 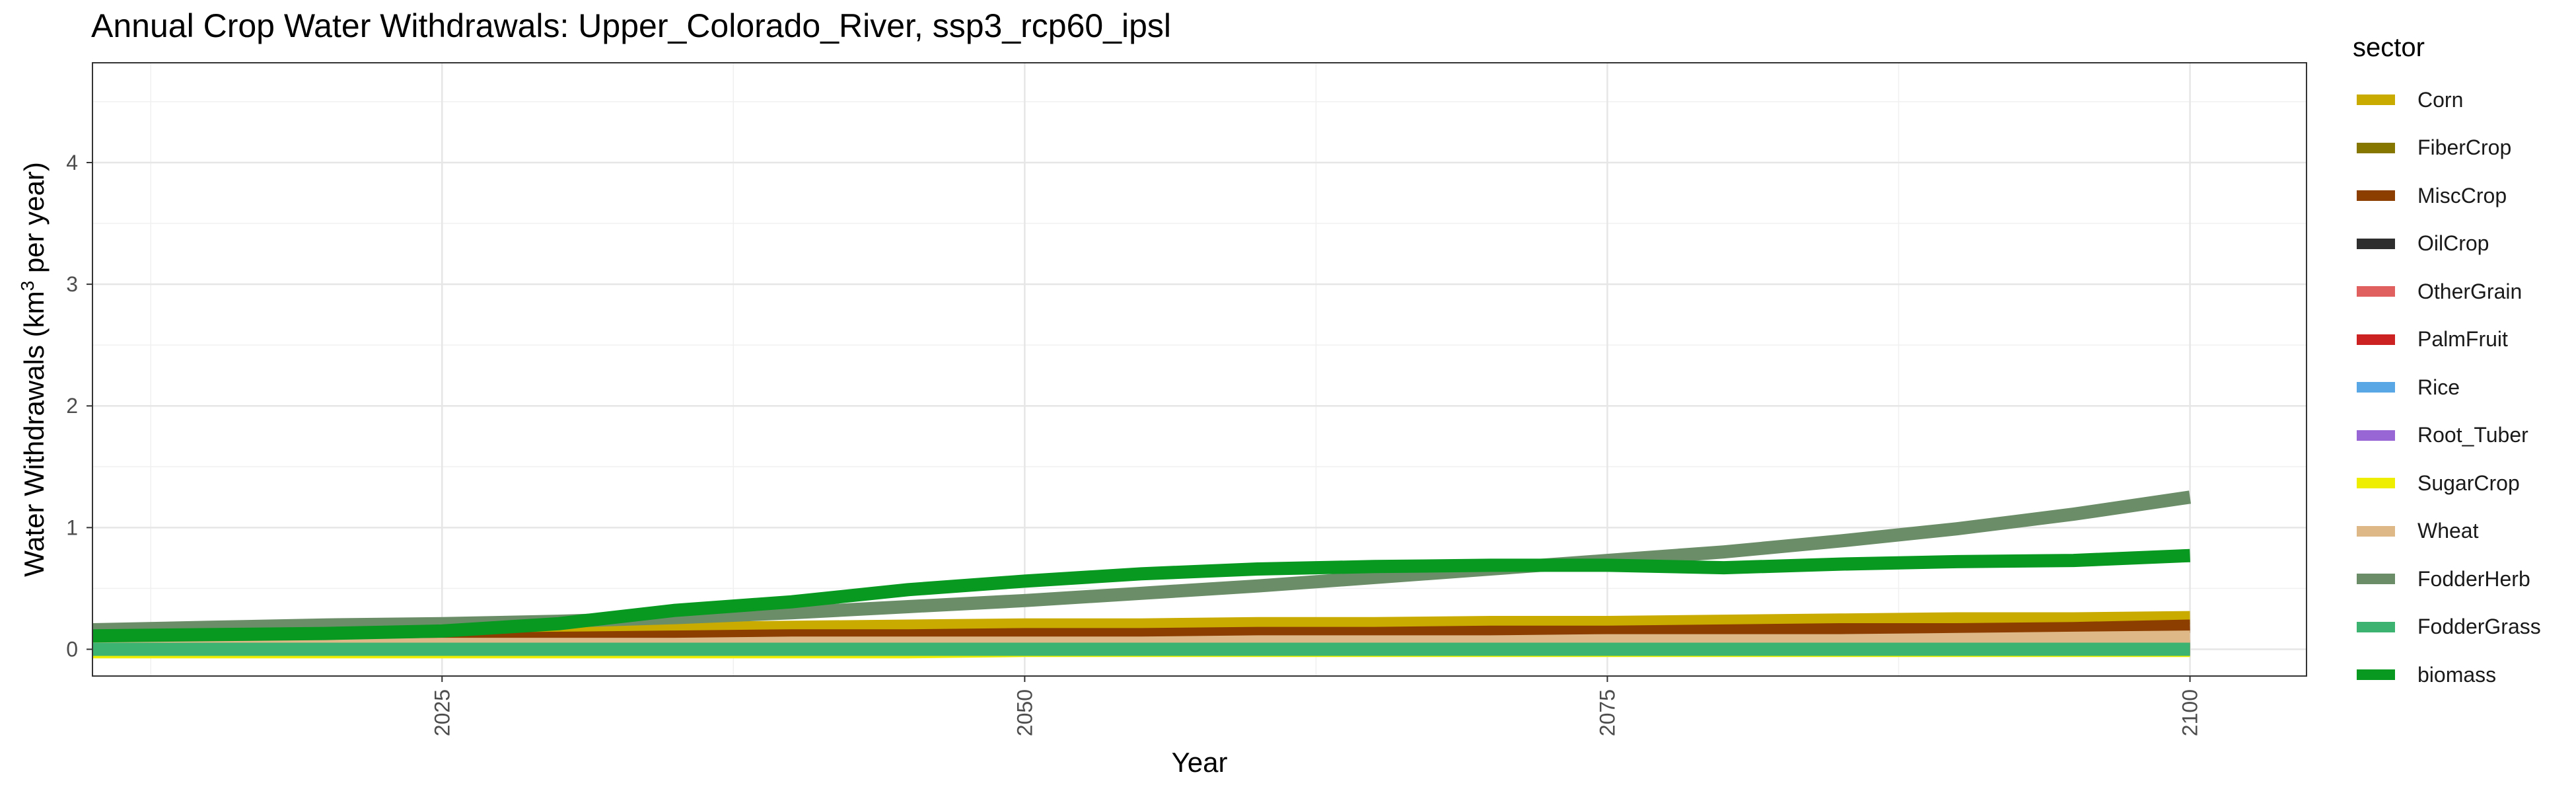 I want to click on legend-label: PalmFruit, so click(x=2462, y=340).